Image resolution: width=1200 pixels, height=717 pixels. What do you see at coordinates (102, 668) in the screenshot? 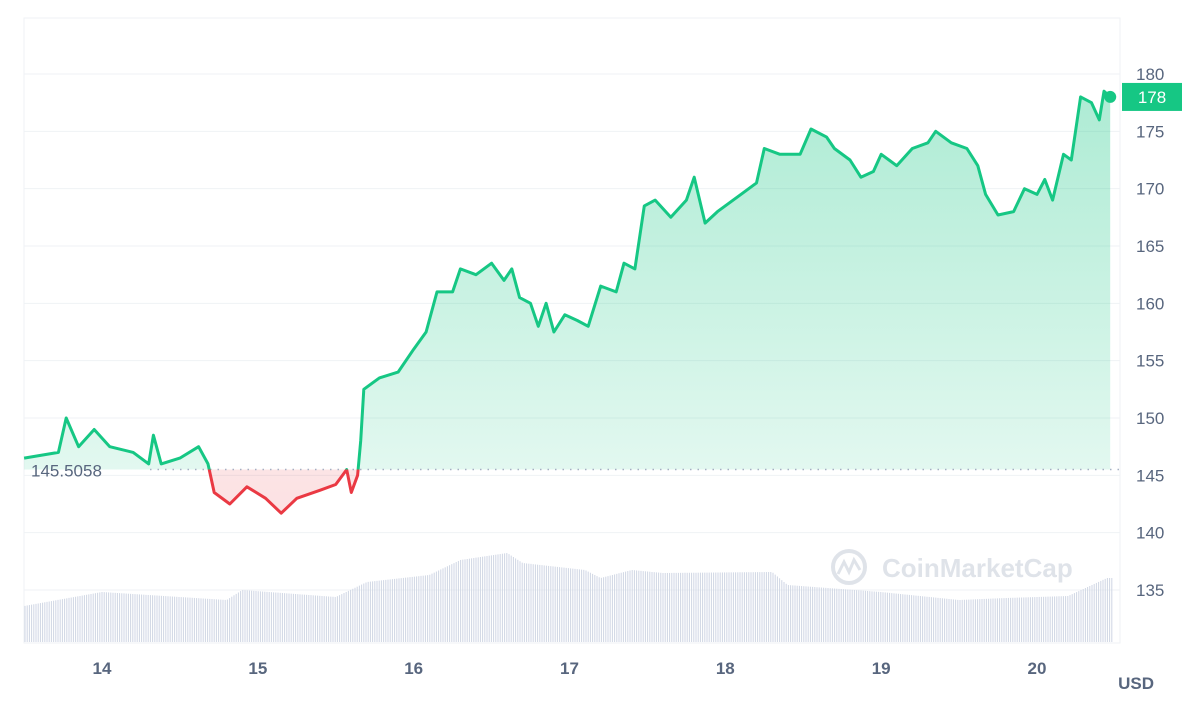
I see `x-tick-label: 14` at bounding box center [102, 668].